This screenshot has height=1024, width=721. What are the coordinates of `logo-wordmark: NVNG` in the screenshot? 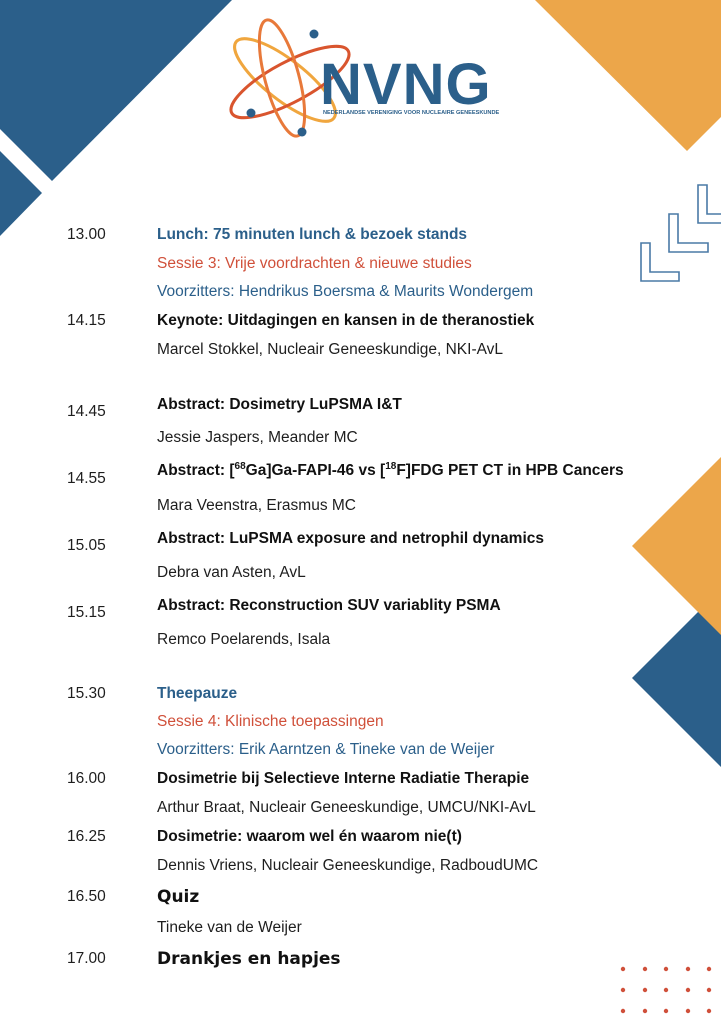 It's located at (406, 84).